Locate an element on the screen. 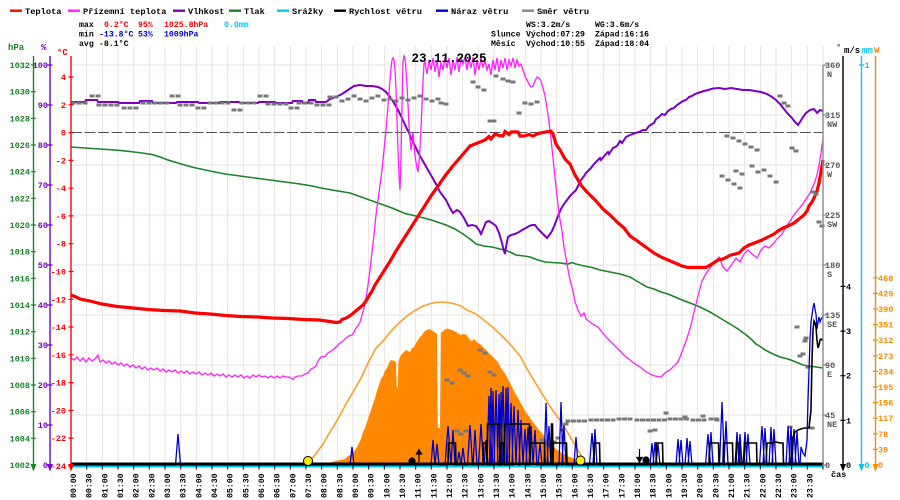 The height and width of the screenshot is (500, 900). svg-text: 20:00 is located at coordinates (701, 485).